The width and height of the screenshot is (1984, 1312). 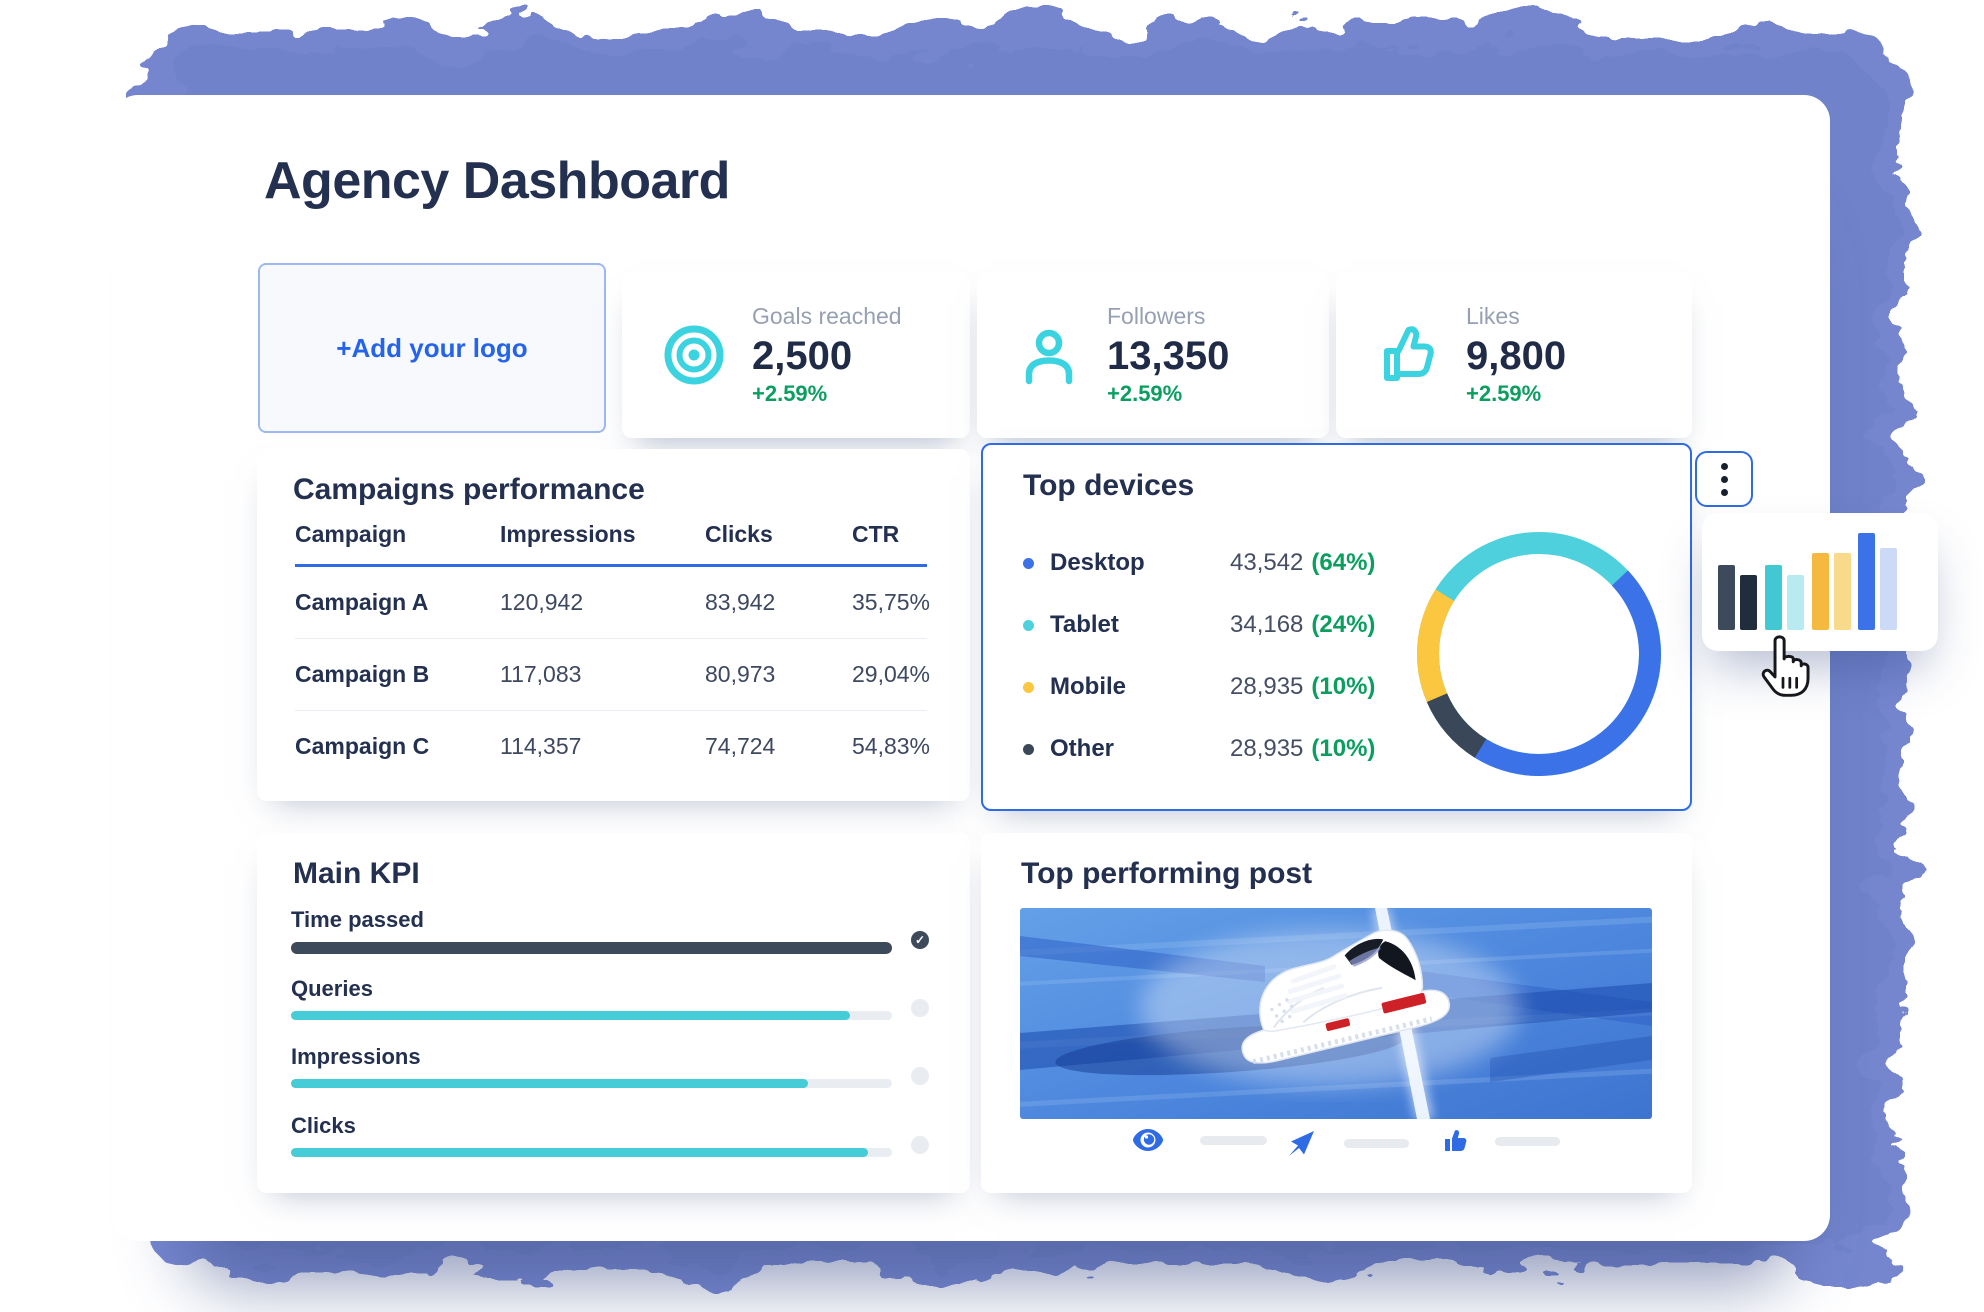 I want to click on col-ctr: CTR, so click(x=876, y=534).